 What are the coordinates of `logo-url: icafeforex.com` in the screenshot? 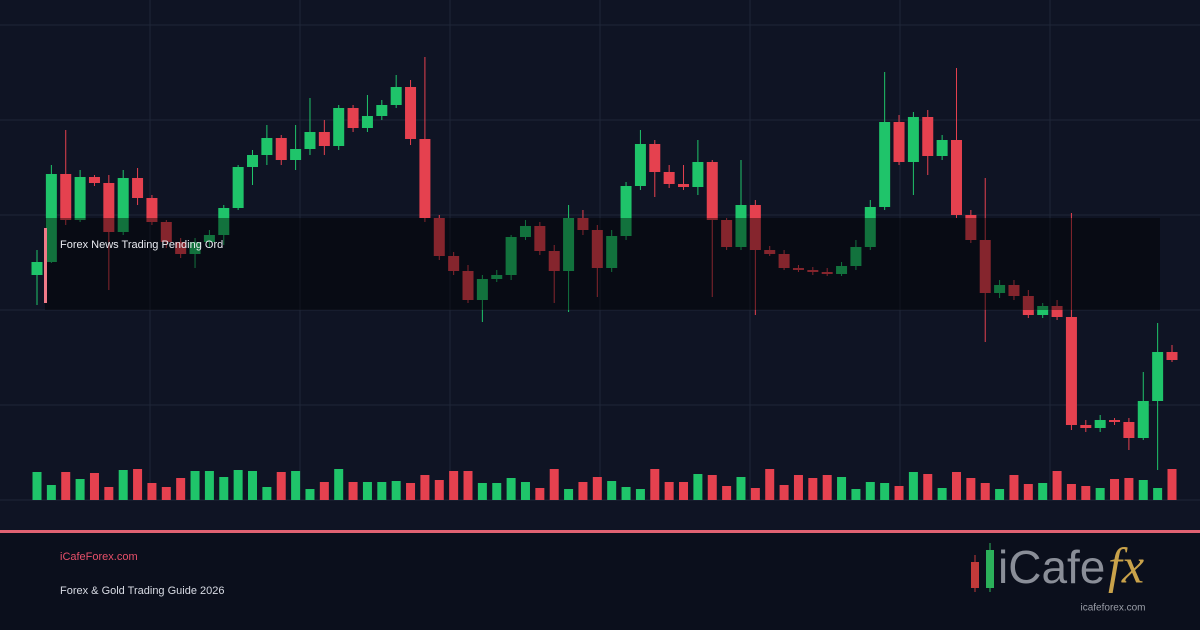 It's located at (1112, 608).